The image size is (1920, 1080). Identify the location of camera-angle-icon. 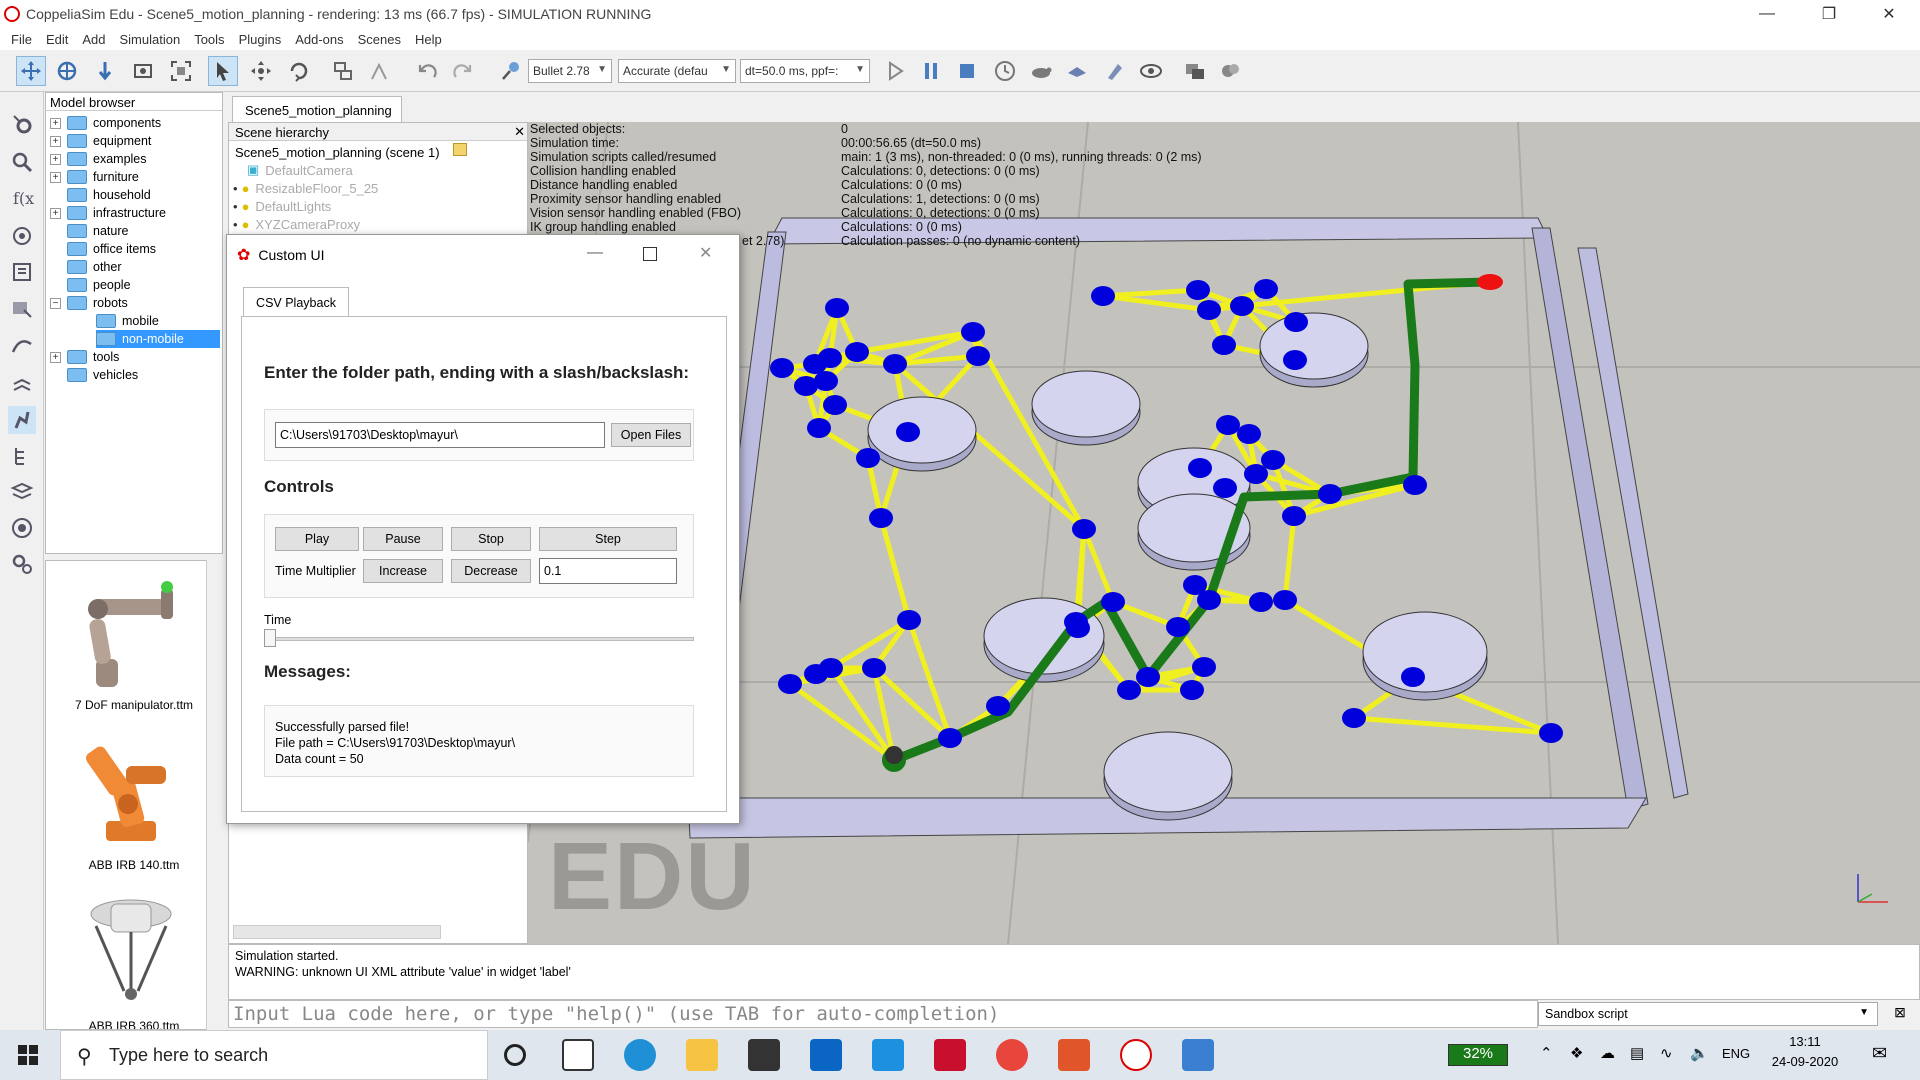
(143, 71).